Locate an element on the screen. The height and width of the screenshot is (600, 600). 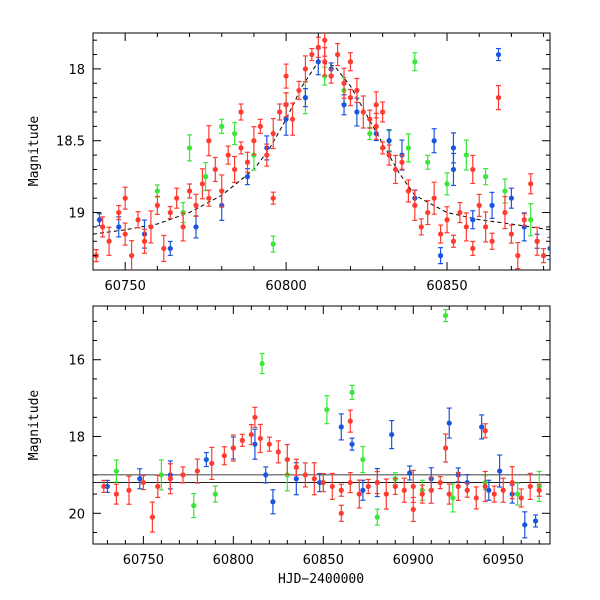
x-tick-label: 60800 is located at coordinates (233, 560).